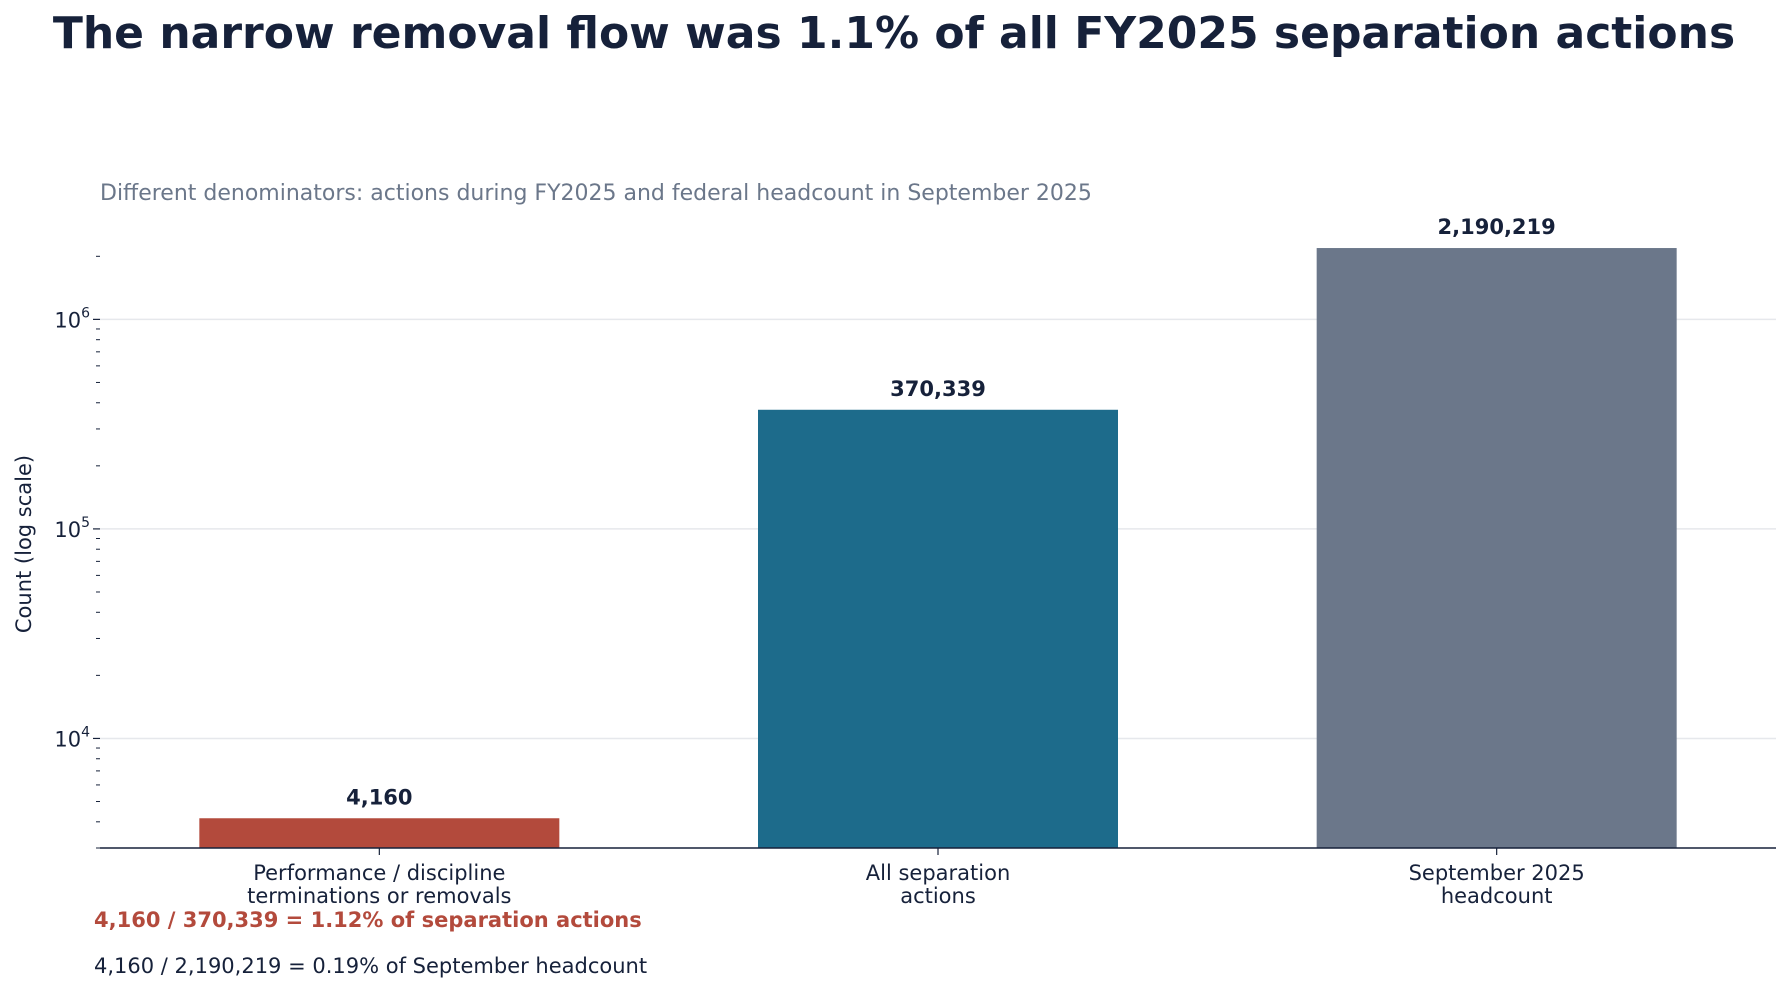 This screenshot has width=1788, height=995. What do you see at coordinates (379, 797) in the screenshot?
I see `bar-value-label: 4,160` at bounding box center [379, 797].